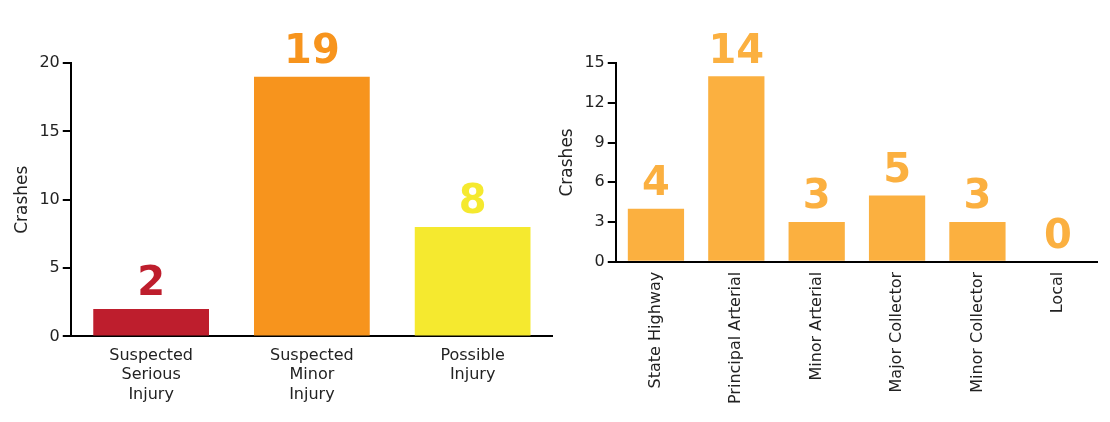 The width and height of the screenshot is (1110, 422). Describe the element at coordinates (151, 374) in the screenshot. I see `x-tick-label: Suspected Serious Injury` at that location.